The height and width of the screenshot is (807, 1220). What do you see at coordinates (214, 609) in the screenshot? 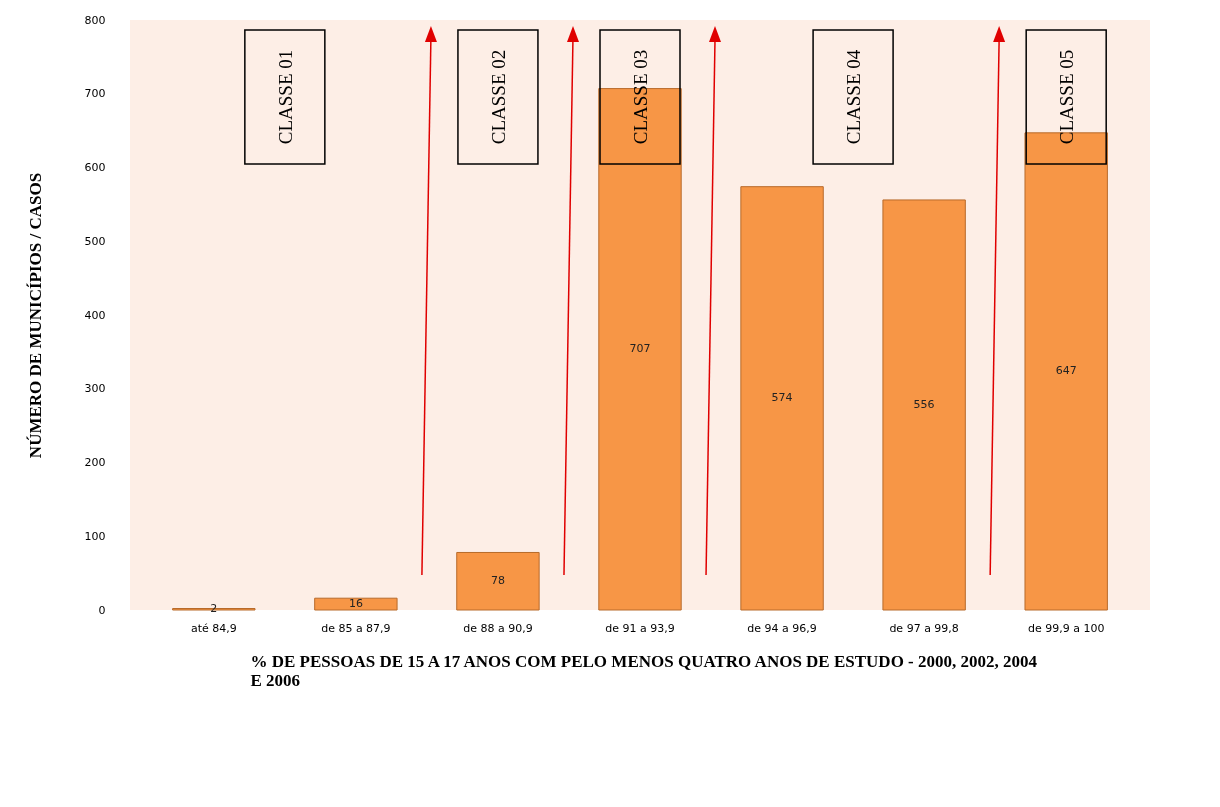
I see `data-label: 2` at bounding box center [214, 609].